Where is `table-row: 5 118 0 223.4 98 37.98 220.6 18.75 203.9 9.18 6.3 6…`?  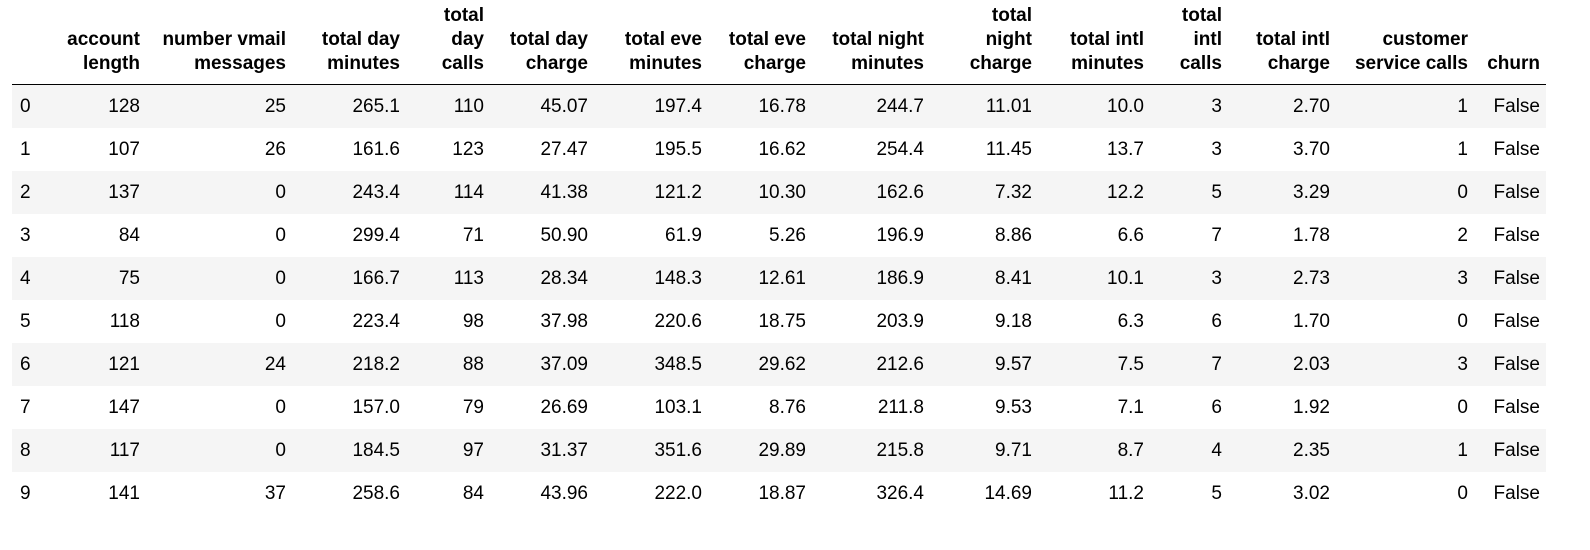 table-row: 5 118 0 223.4 98 37.98 220.6 18.75 203.9 9.18 6.3 6… is located at coordinates (779, 321).